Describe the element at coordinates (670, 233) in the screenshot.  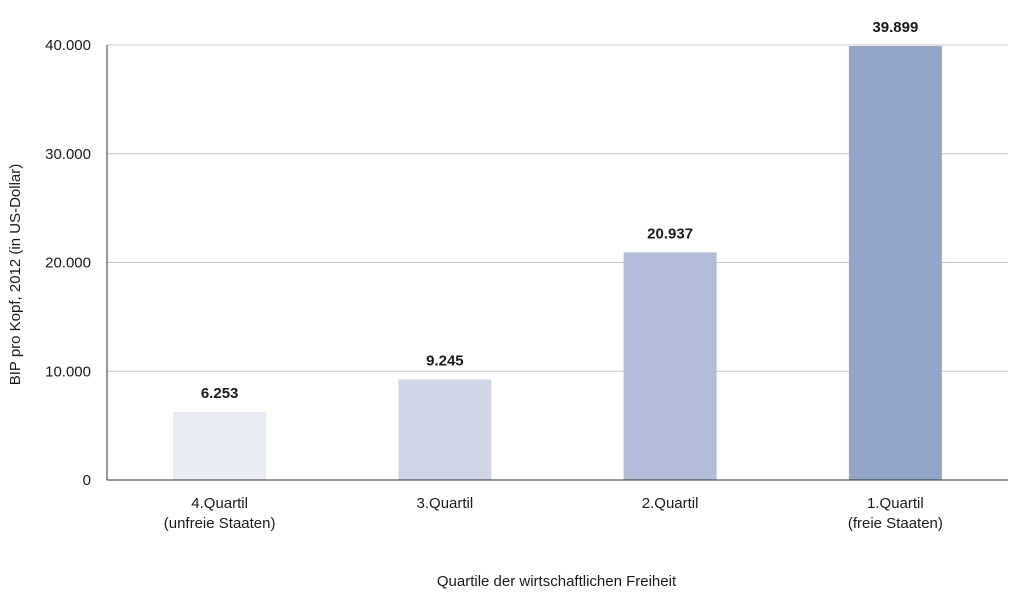
I see `bar-value-label: 20.937` at that location.